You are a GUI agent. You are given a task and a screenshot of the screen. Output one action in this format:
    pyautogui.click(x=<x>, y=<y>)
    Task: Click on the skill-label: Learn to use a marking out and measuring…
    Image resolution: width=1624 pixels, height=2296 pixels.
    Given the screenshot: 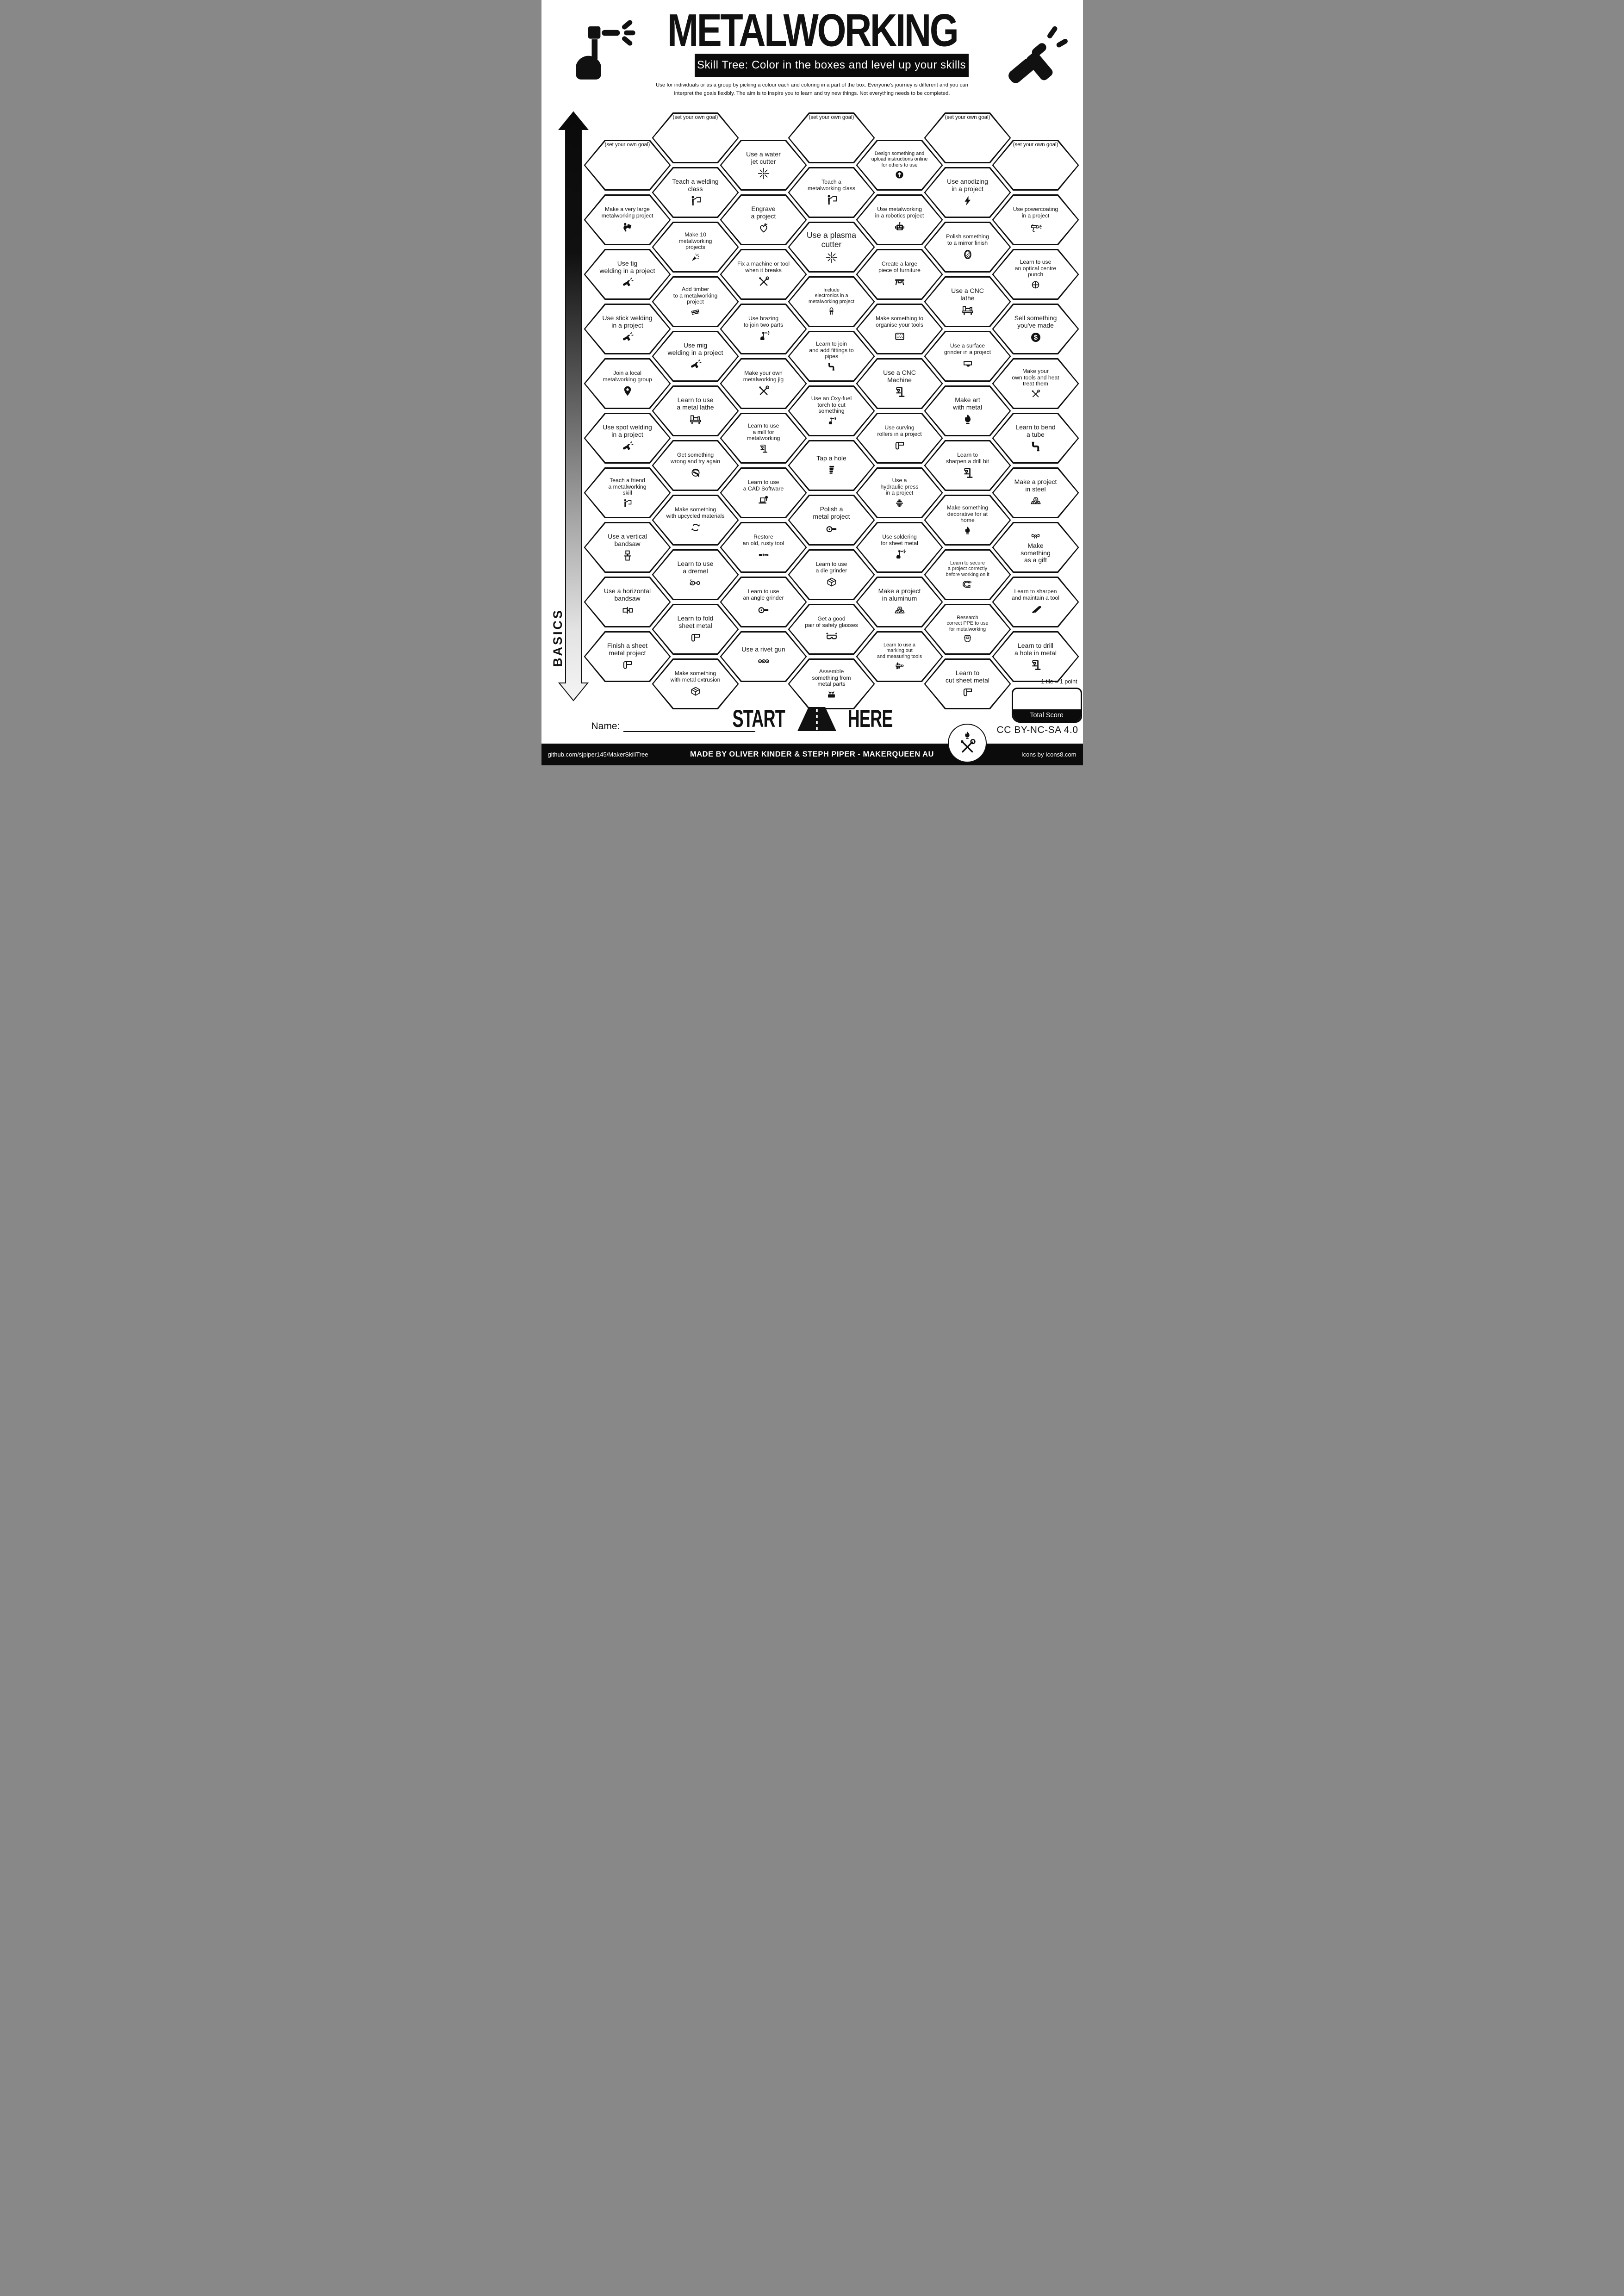 What is the action you would take?
    pyautogui.click(x=899, y=651)
    